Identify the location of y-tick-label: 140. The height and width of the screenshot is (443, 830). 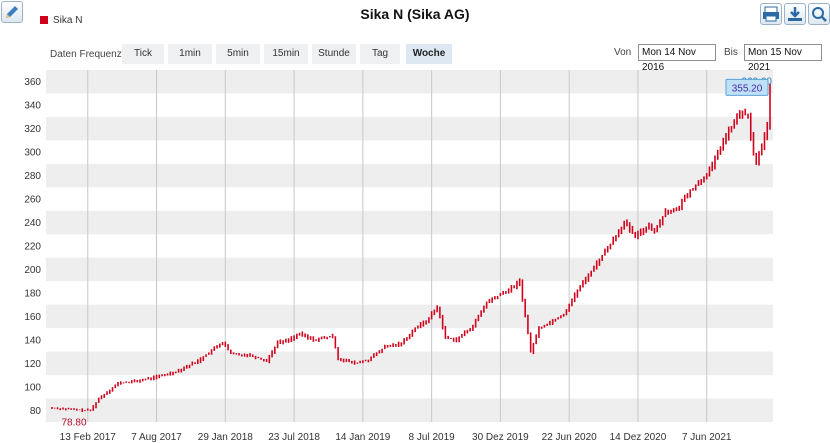
(32, 340).